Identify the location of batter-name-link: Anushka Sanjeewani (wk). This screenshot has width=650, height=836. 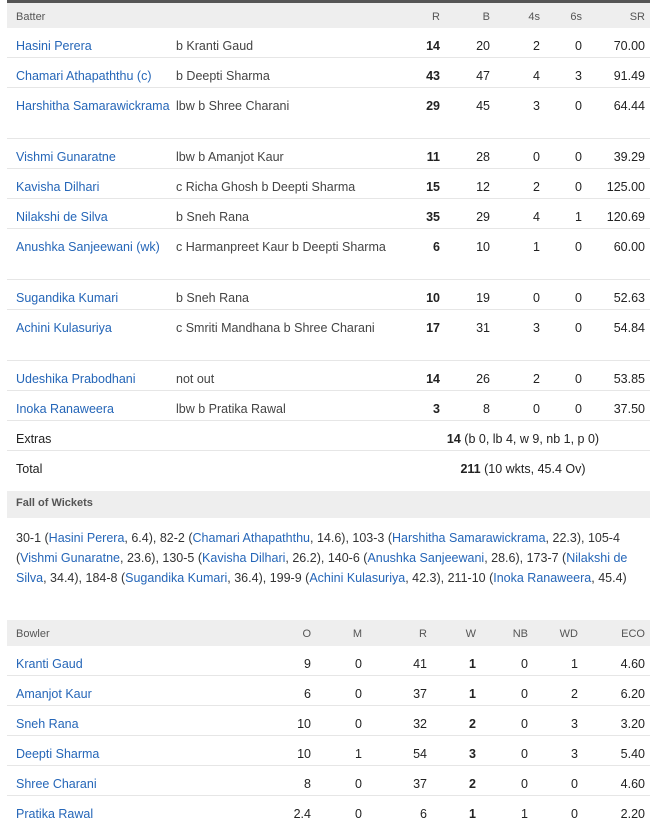
(88, 247).